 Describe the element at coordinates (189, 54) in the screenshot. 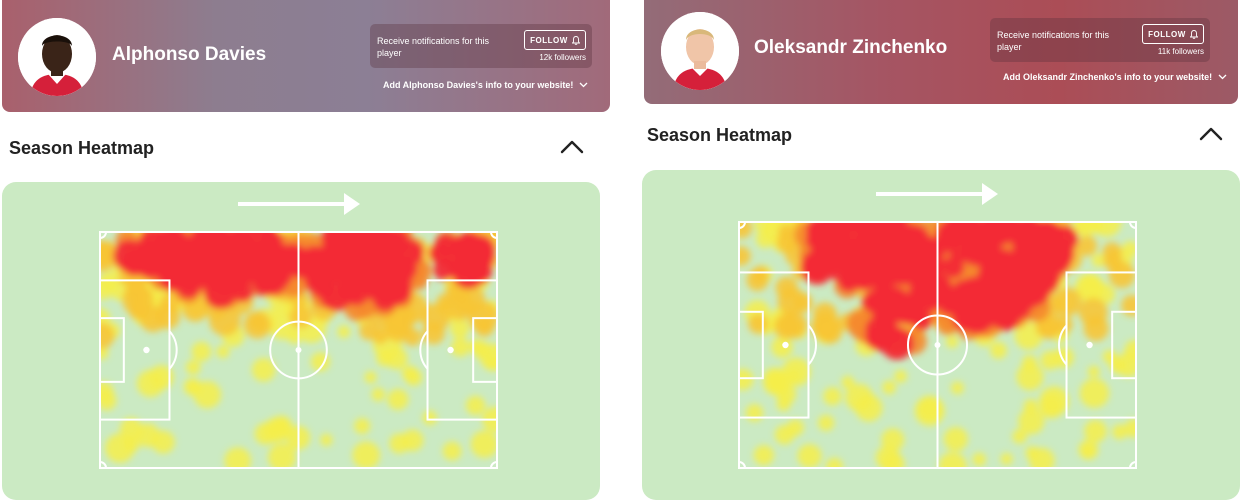

I see `player-name: Alphonso Davies` at that location.